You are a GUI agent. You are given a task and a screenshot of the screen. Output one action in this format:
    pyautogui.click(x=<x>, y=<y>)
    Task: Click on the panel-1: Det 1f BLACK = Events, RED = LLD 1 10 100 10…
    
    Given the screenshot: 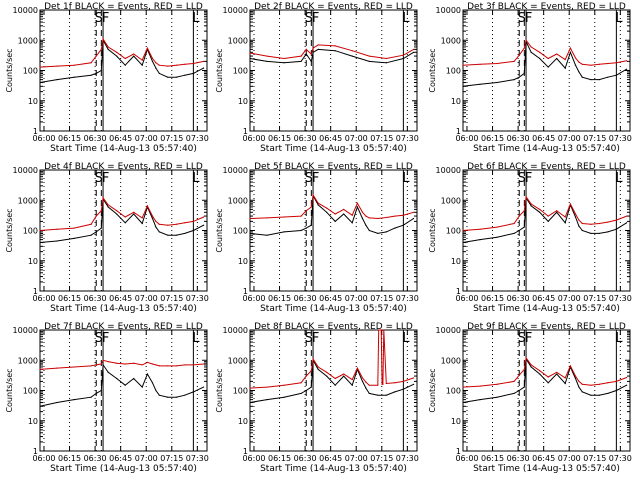 What is the action you would take?
    pyautogui.click(x=107, y=78)
    